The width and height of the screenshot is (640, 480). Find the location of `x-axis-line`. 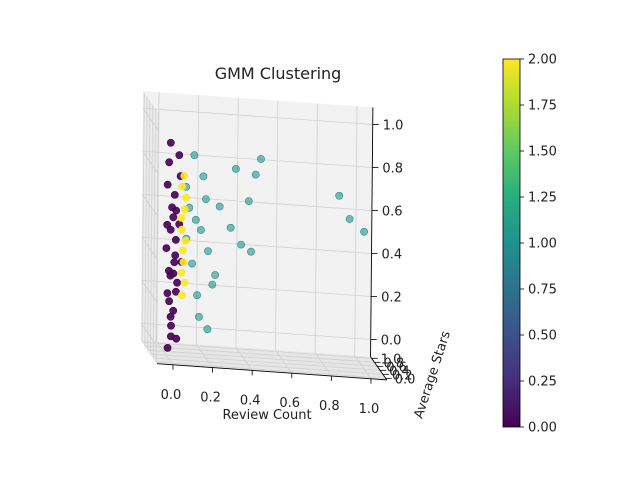

x-axis-line is located at coordinates (272, 372).